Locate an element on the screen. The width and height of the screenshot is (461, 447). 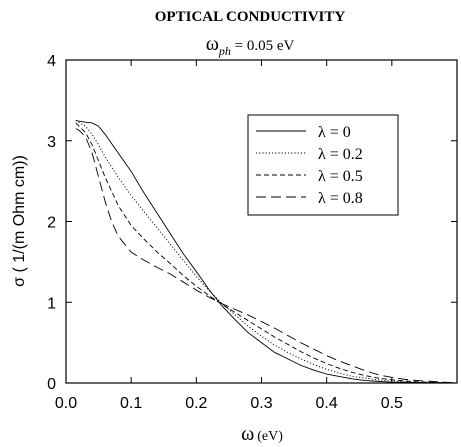
legend-items: λ = 0 λ = 0.2 λ = 0.5 λ = 0.8 is located at coordinates (309, 165).